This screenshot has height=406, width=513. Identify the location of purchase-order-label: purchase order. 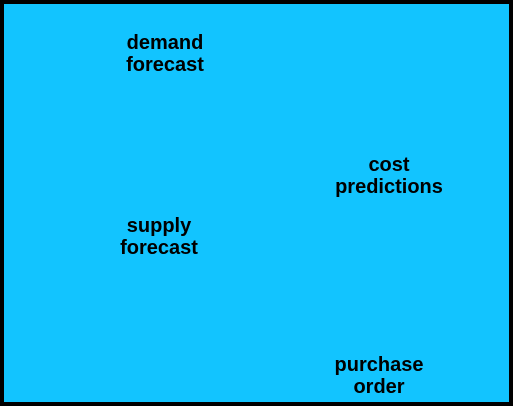
(379, 376).